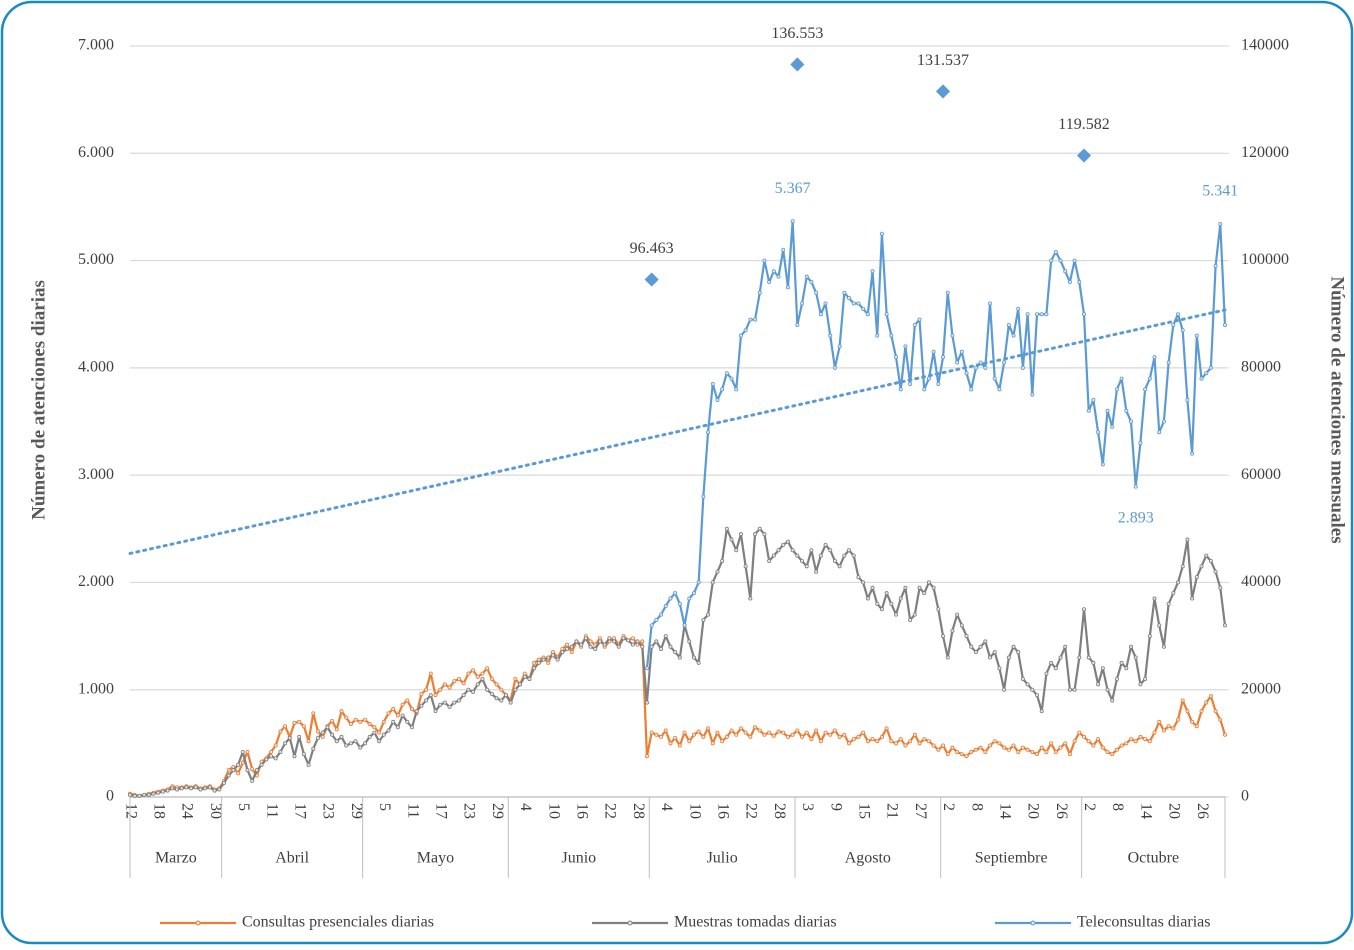  I want to click on x-tick-label: 4, so click(525, 807).